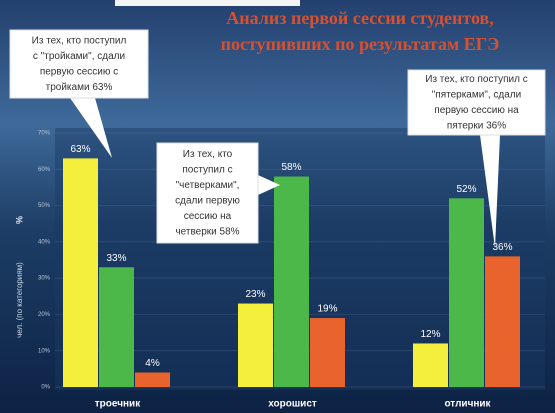 This screenshot has height=413, width=555. I want to click on top-strip, so click(207, 3).